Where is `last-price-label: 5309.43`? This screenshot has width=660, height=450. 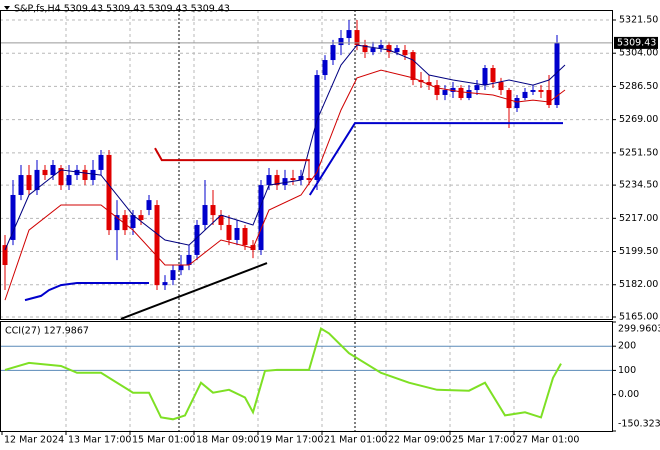 last-price-label: 5309.43 is located at coordinates (636, 42).